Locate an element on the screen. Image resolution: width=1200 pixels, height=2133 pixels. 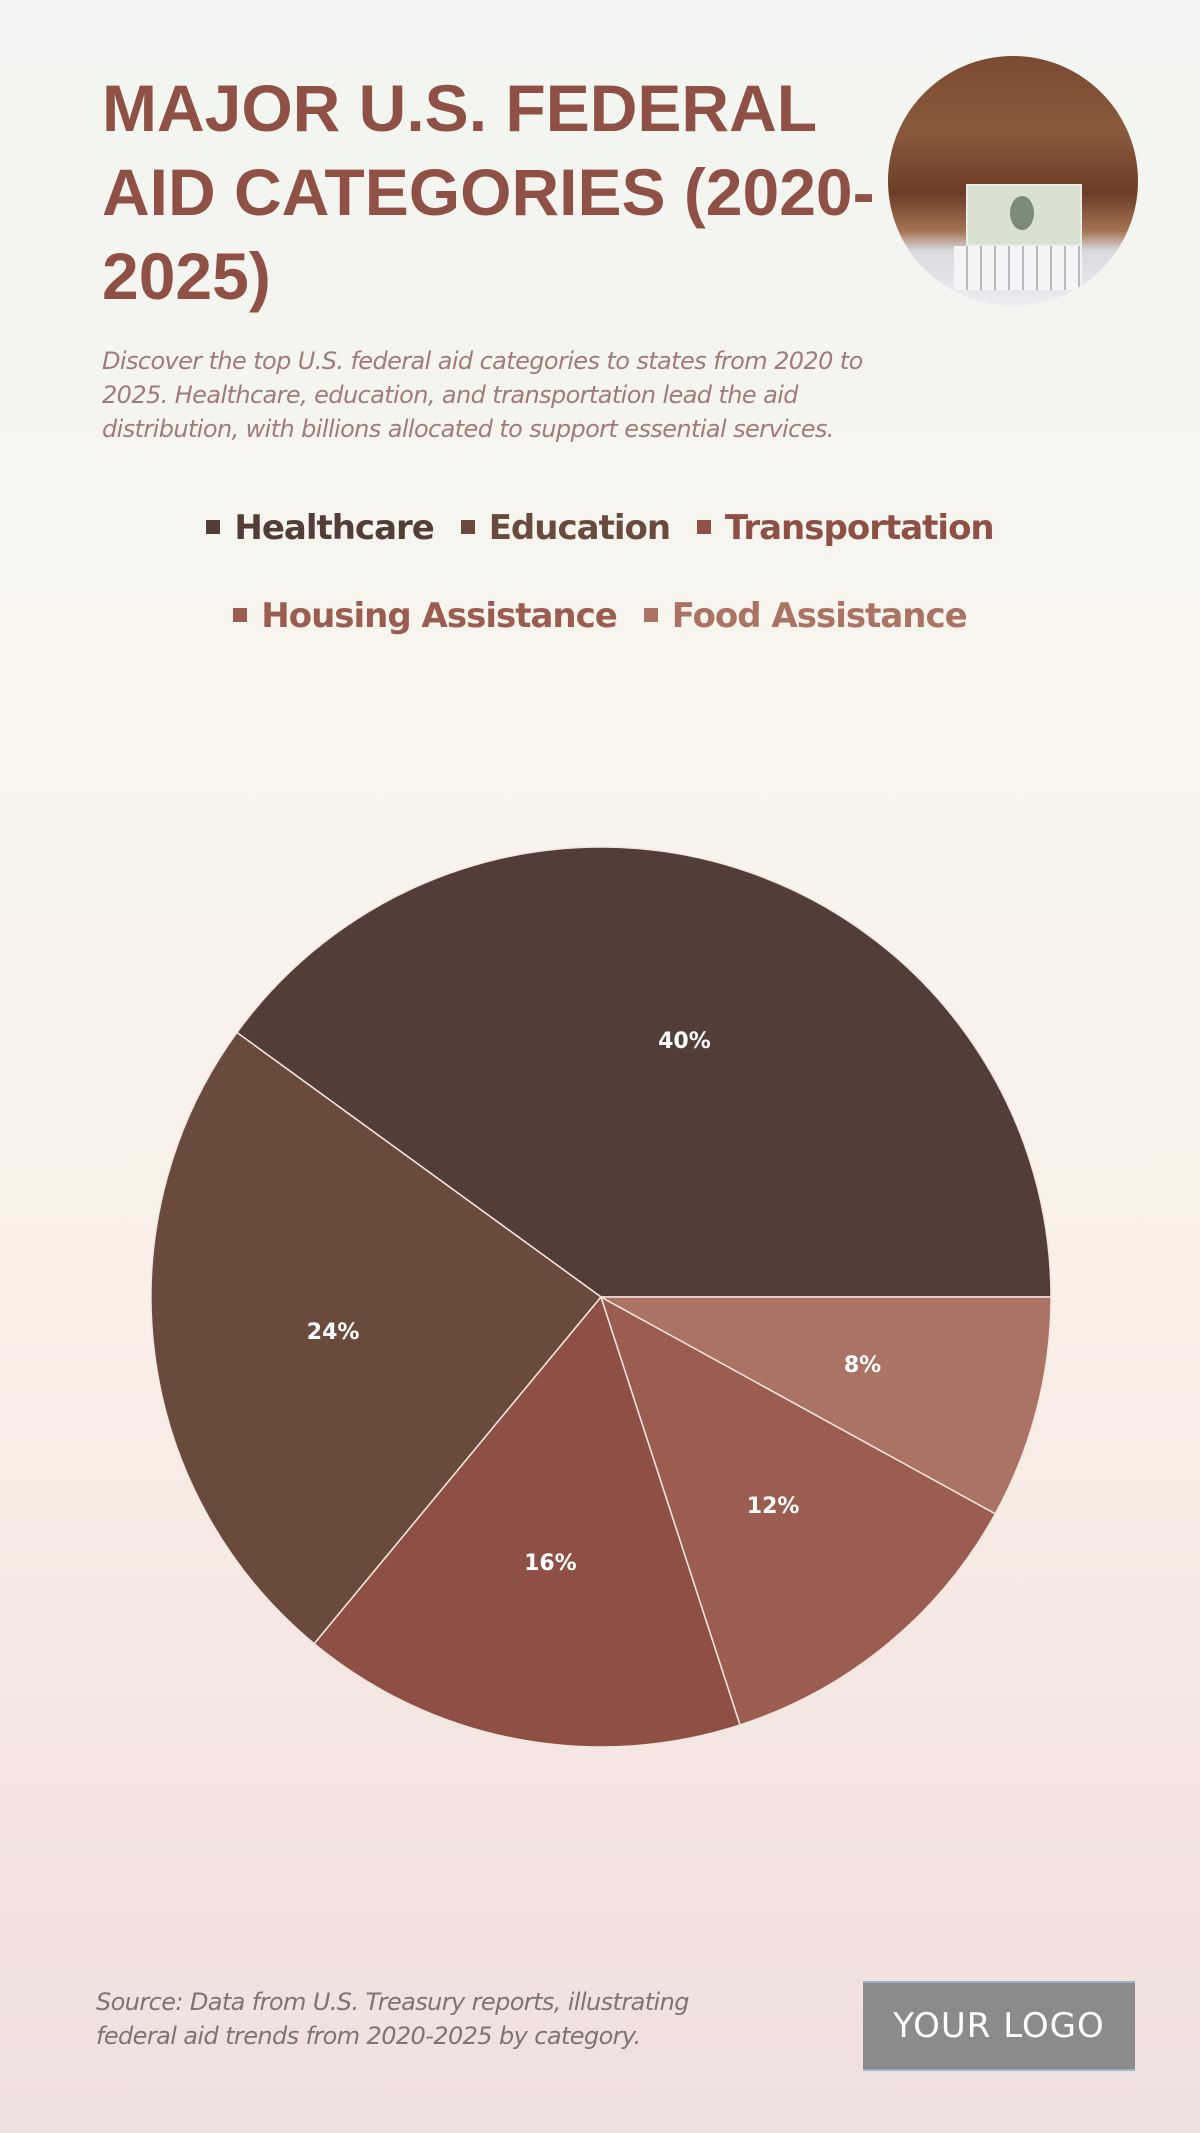
pie-slice-education is located at coordinates (376, 1338).